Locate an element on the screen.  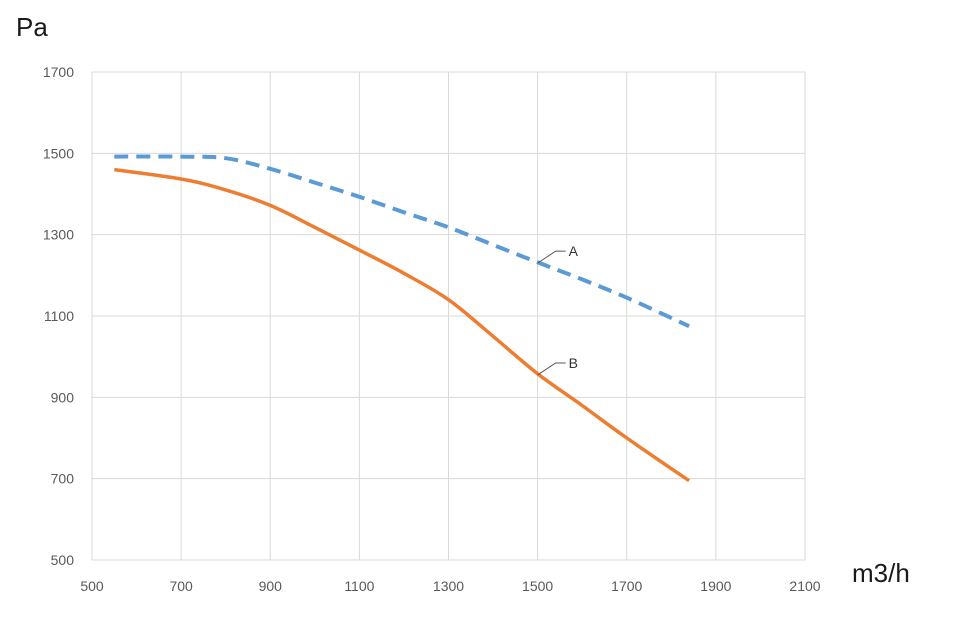
x-tick-label: 700 is located at coordinates (181, 586).